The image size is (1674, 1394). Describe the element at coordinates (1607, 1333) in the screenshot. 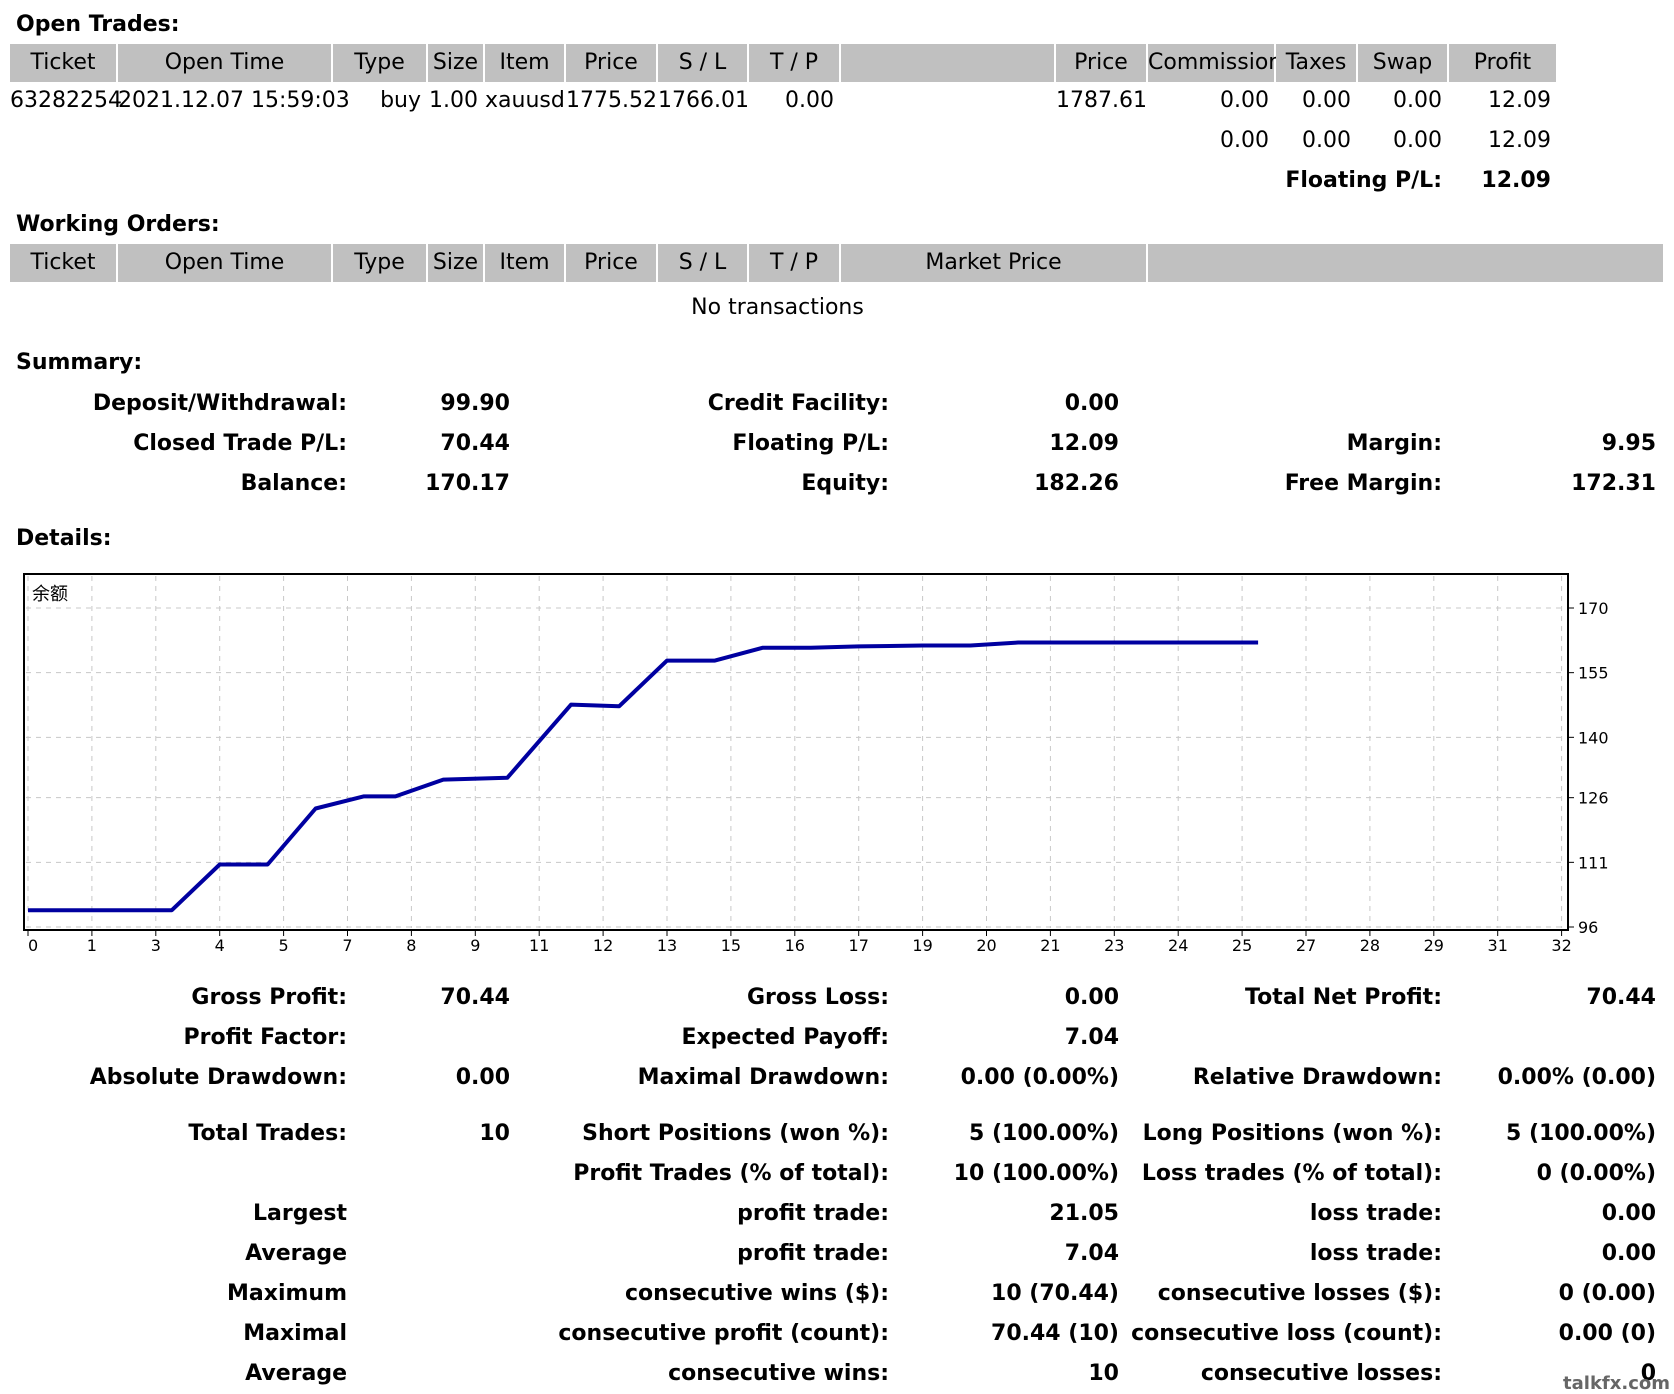

I see `details-value: 0.00 (0)` at that location.